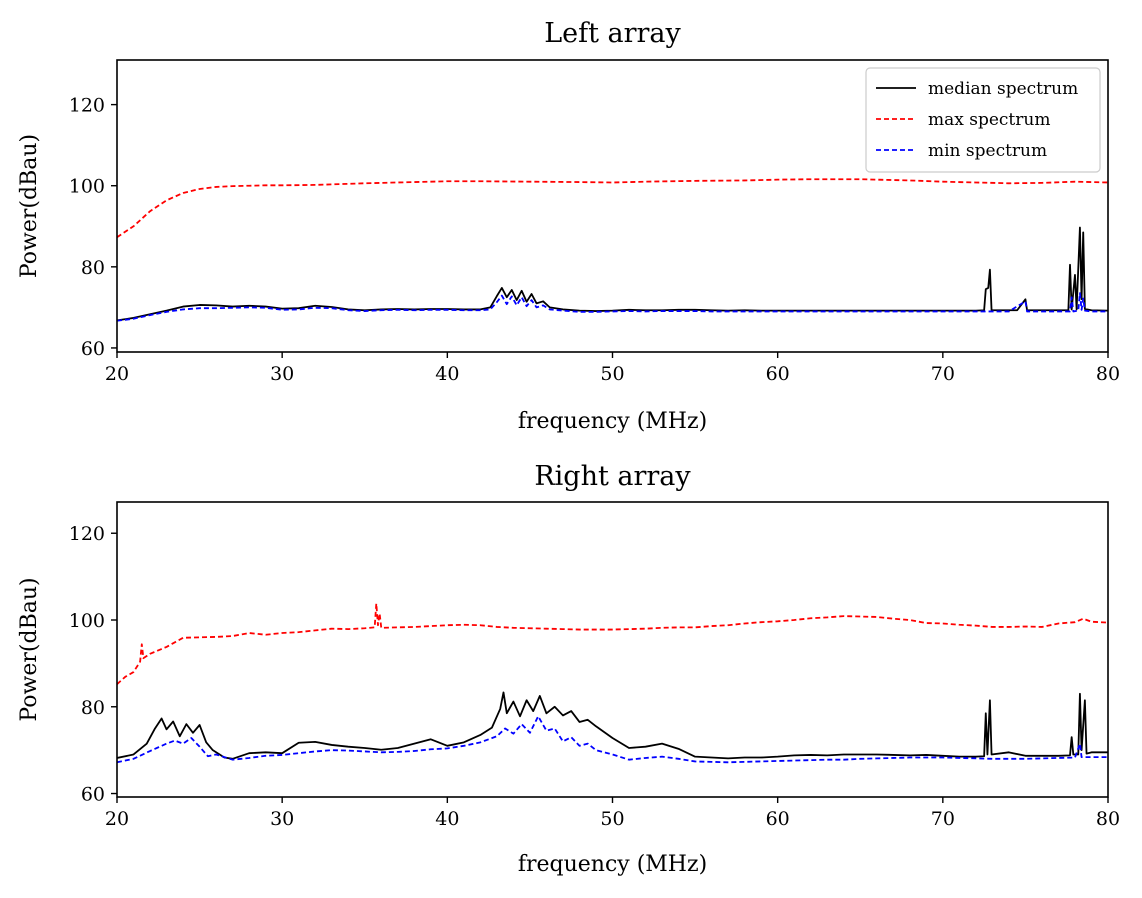 The height and width of the screenshot is (898, 1142). I want to click on legend-label-median-spectrum: median spectrum, so click(1003, 89).